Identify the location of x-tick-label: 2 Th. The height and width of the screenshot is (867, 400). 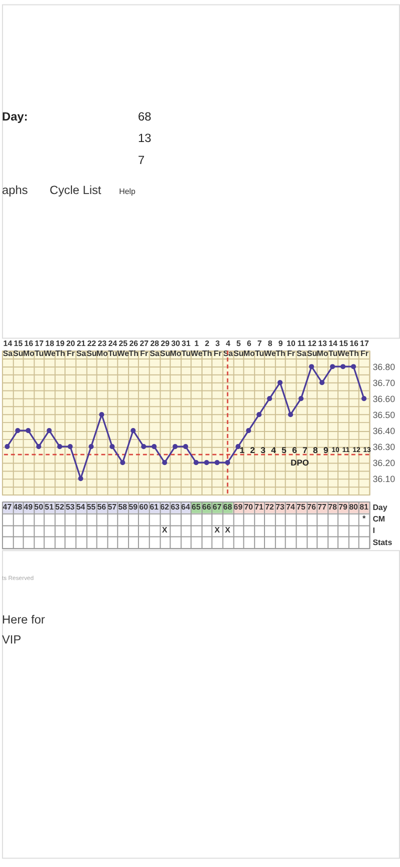
(207, 348).